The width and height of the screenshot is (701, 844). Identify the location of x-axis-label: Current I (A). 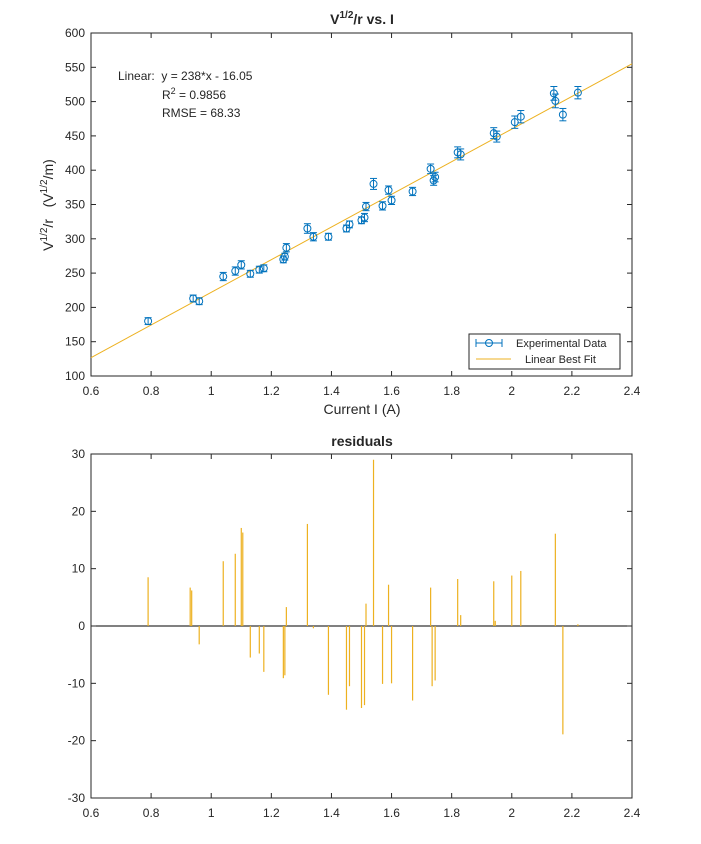
(361, 409).